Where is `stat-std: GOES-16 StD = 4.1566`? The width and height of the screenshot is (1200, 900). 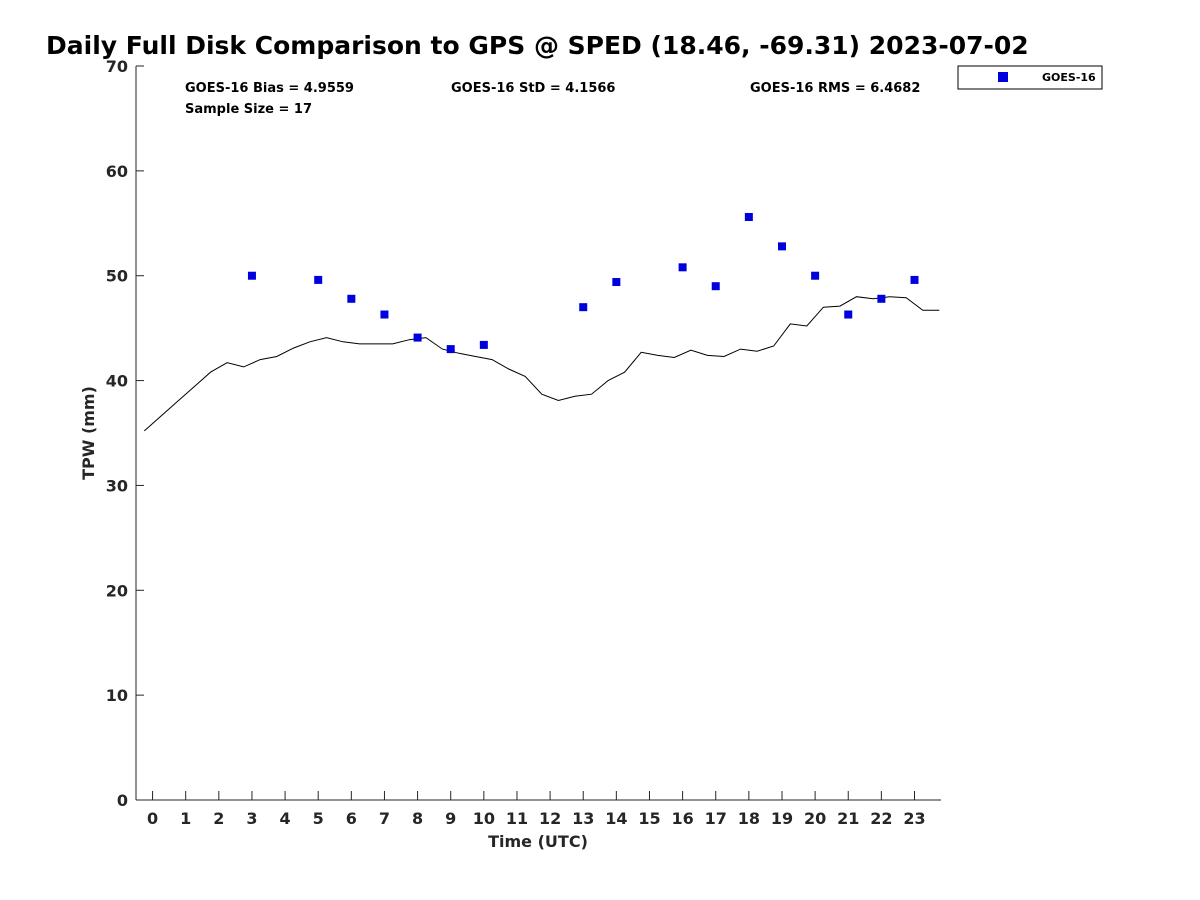 stat-std: GOES-16 StD = 4.1566 is located at coordinates (533, 88).